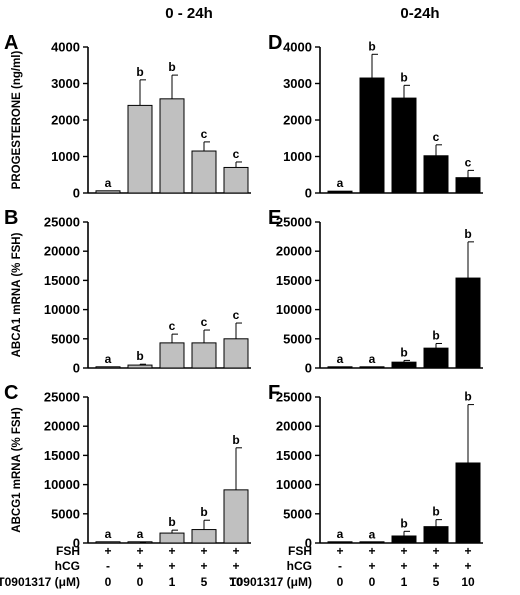 Image resolution: width=520 pixels, height=595 pixels. I want to click on y-axis-label-C: ABCG1 mRNA (% FSH), so click(17, 470).